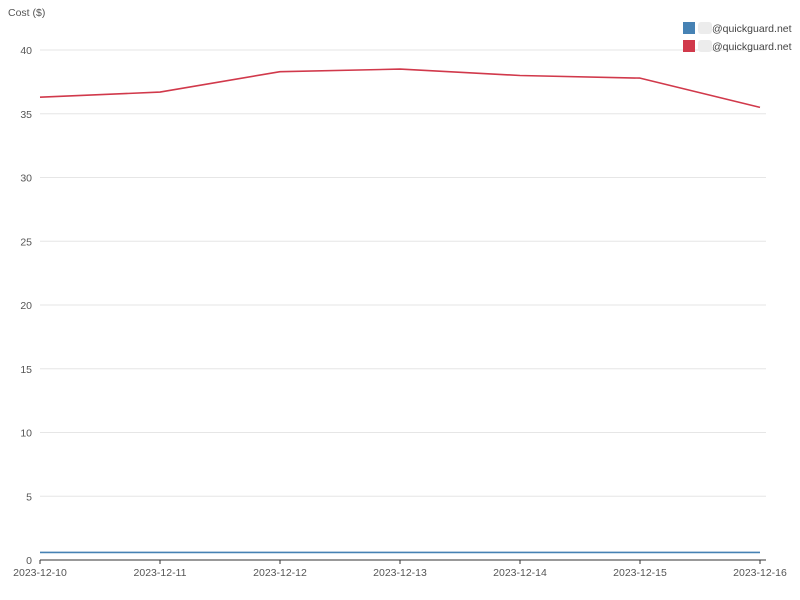 The image size is (800, 600). I want to click on x-tick-label: 2023-12-14, so click(520, 573).